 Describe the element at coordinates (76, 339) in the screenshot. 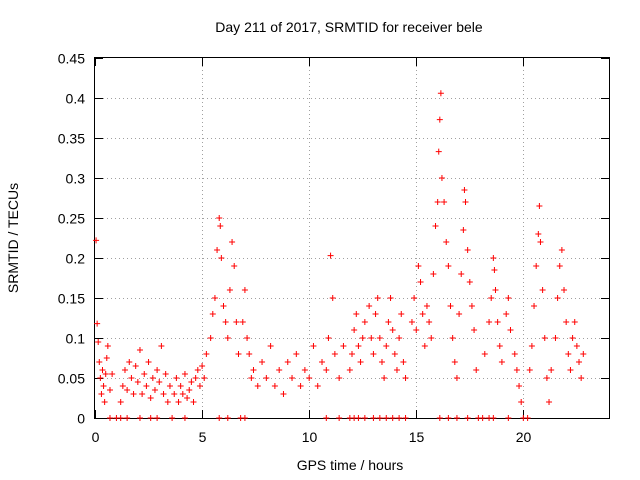

I see `y-tick-label: 0.1` at that location.